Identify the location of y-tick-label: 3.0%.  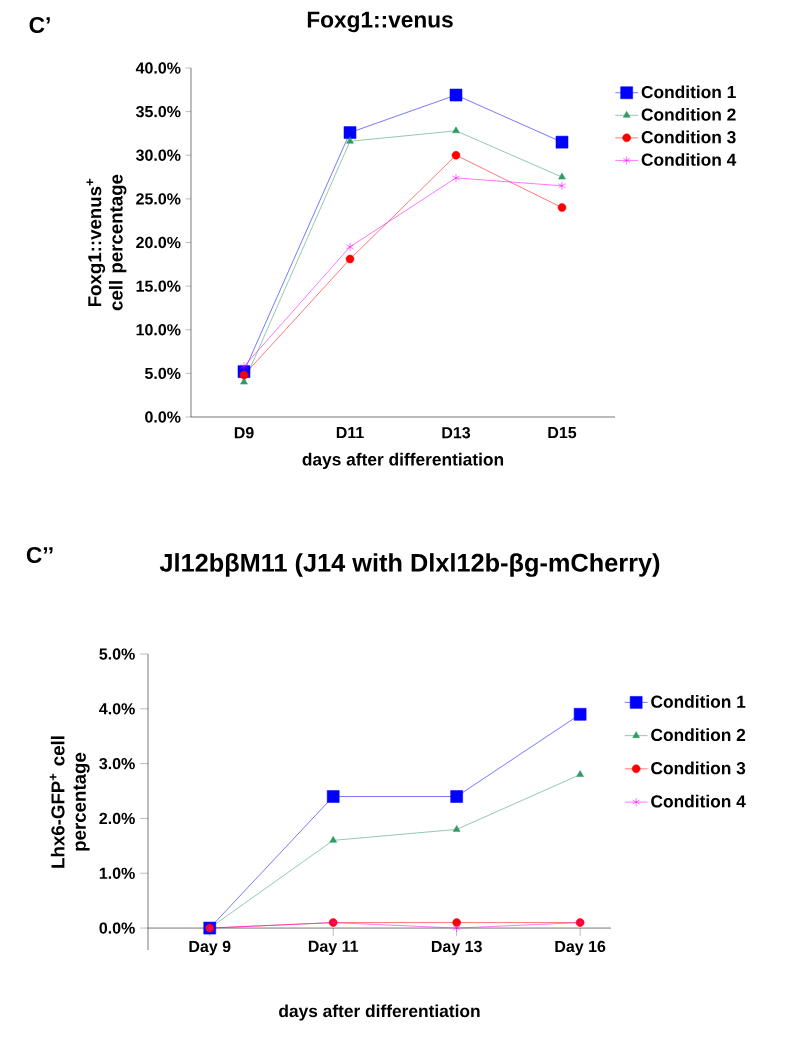
(117, 763).